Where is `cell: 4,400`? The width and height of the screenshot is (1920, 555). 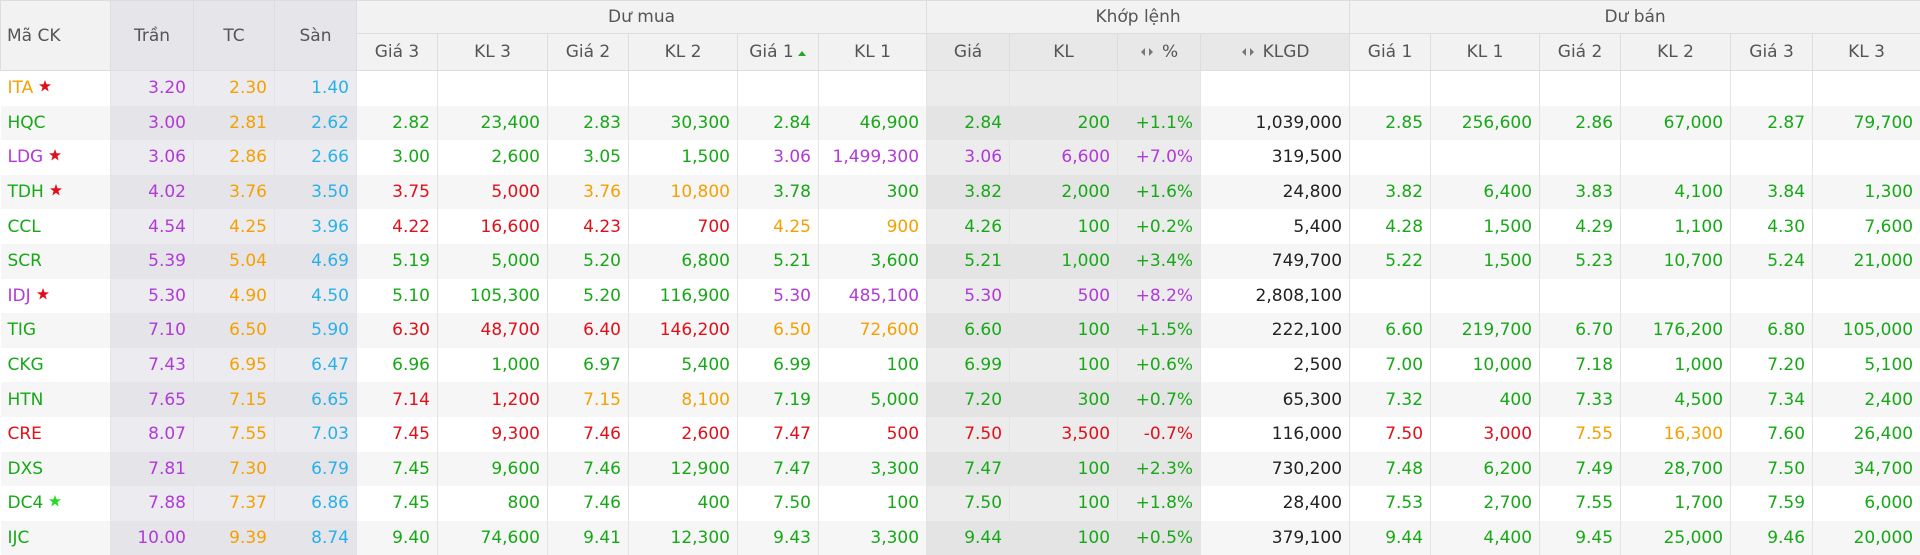 cell: 4,400 is located at coordinates (1485, 538).